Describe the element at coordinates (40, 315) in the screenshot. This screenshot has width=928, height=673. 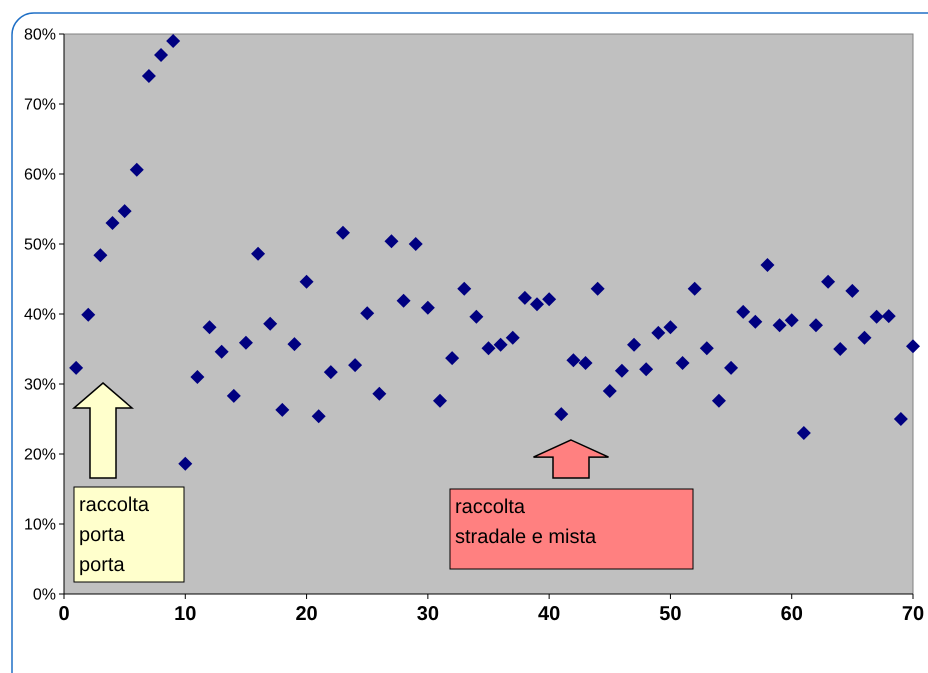
I see `y-tick-label: 40%` at that location.